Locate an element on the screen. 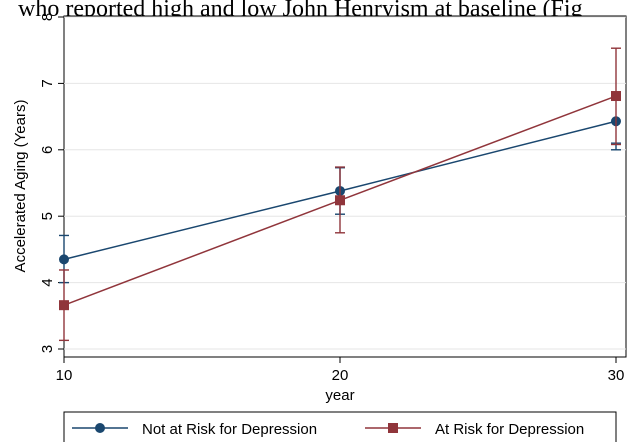 Image resolution: width=627 pixels, height=442 pixels. legend-label: Not at Risk for Depression is located at coordinates (229, 429).